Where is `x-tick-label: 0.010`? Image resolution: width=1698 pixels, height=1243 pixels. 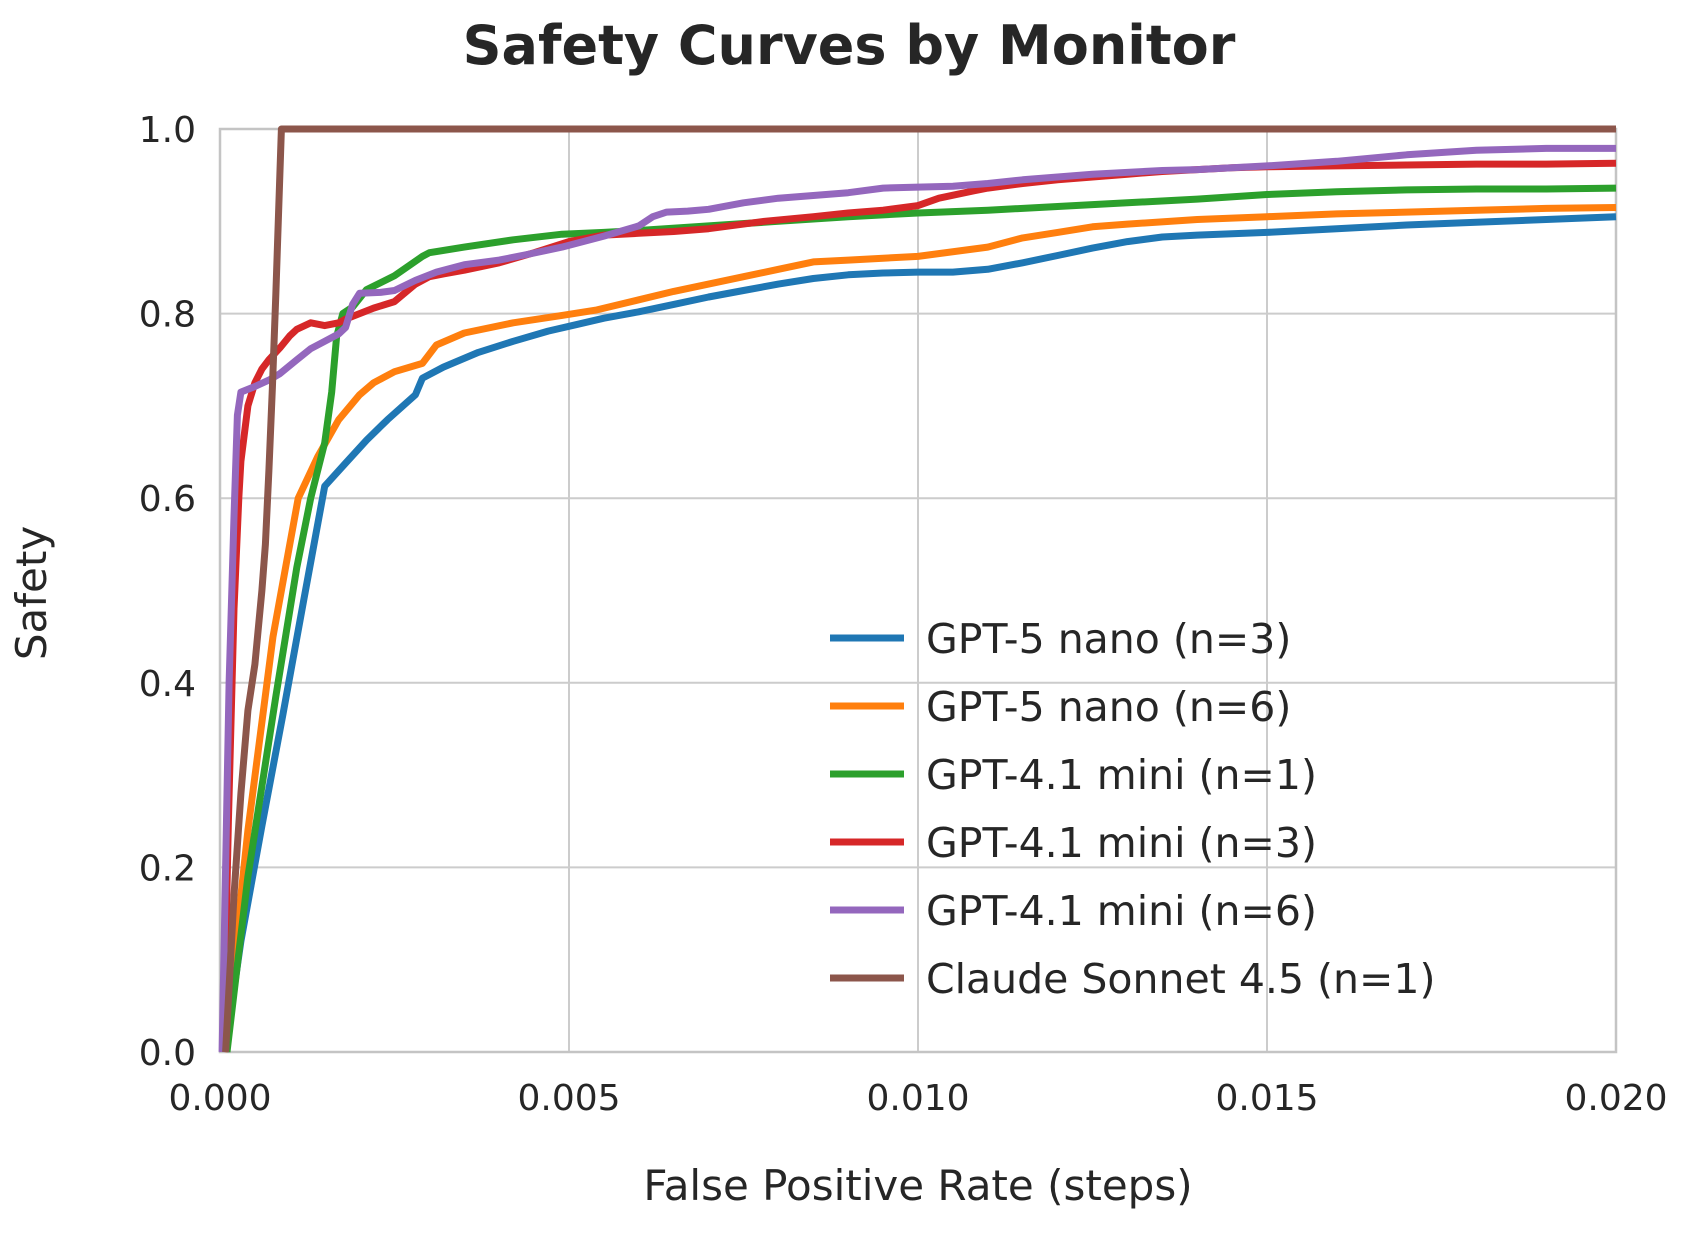
x-tick-label: 0.010 is located at coordinates (917, 1098).